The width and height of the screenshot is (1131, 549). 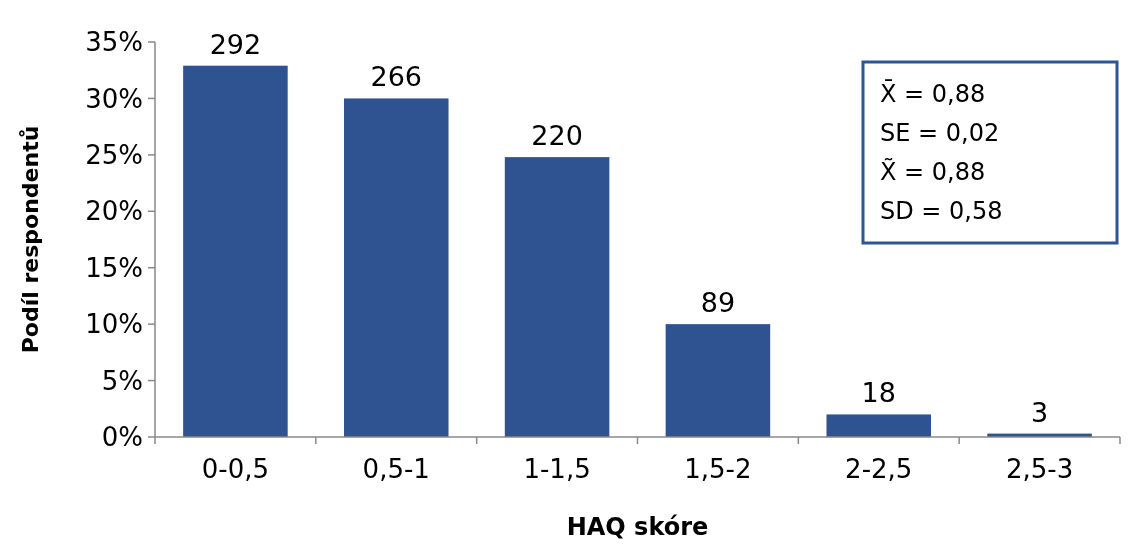 I want to click on x-tick-label: 2,5-3, so click(x=1039, y=469).